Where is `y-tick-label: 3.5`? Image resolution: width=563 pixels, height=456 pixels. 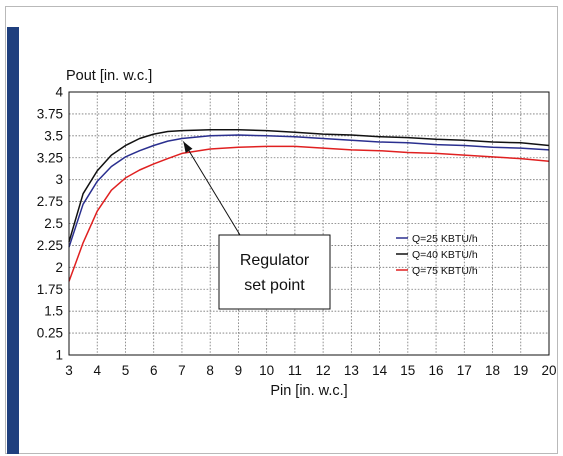 y-tick-label: 3.5 is located at coordinates (53, 135).